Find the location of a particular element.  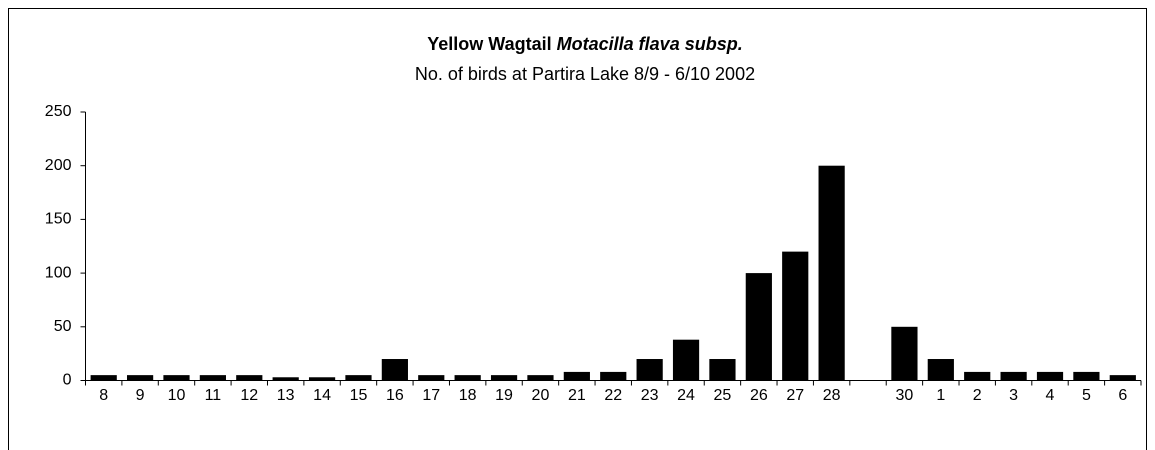

x-tick-label: 17 is located at coordinates (431, 395).